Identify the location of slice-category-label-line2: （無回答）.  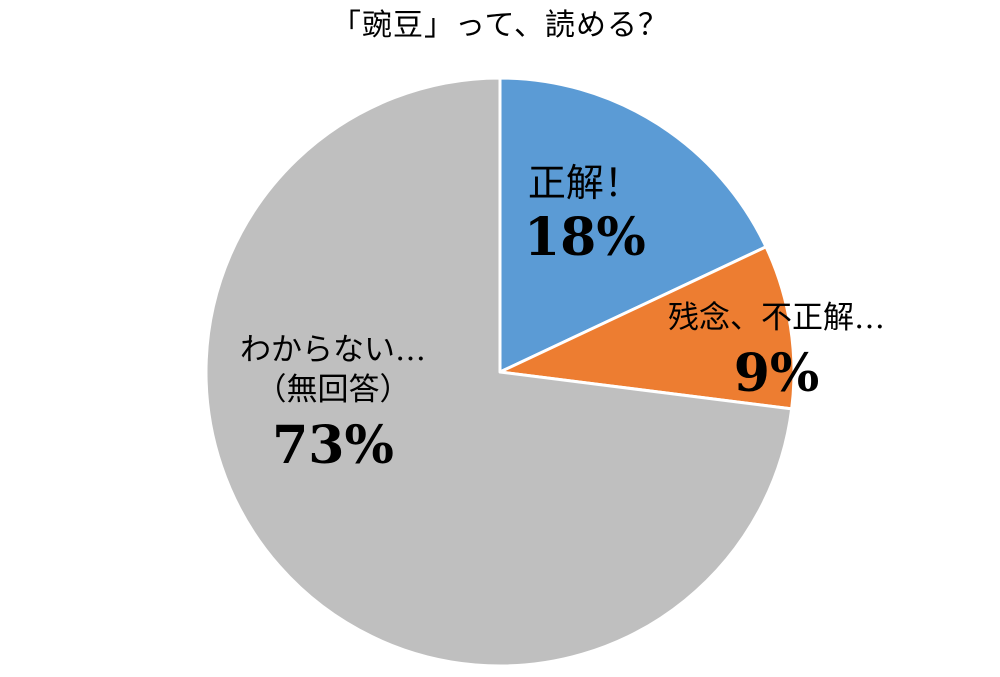
(333, 390).